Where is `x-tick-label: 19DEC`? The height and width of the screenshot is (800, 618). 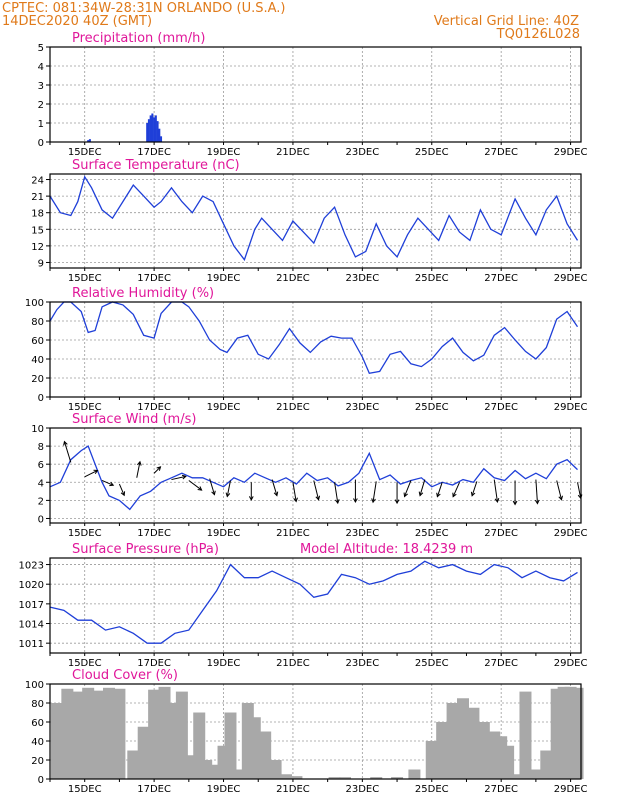
x-tick-label: 19DEC is located at coordinates (224, 663).